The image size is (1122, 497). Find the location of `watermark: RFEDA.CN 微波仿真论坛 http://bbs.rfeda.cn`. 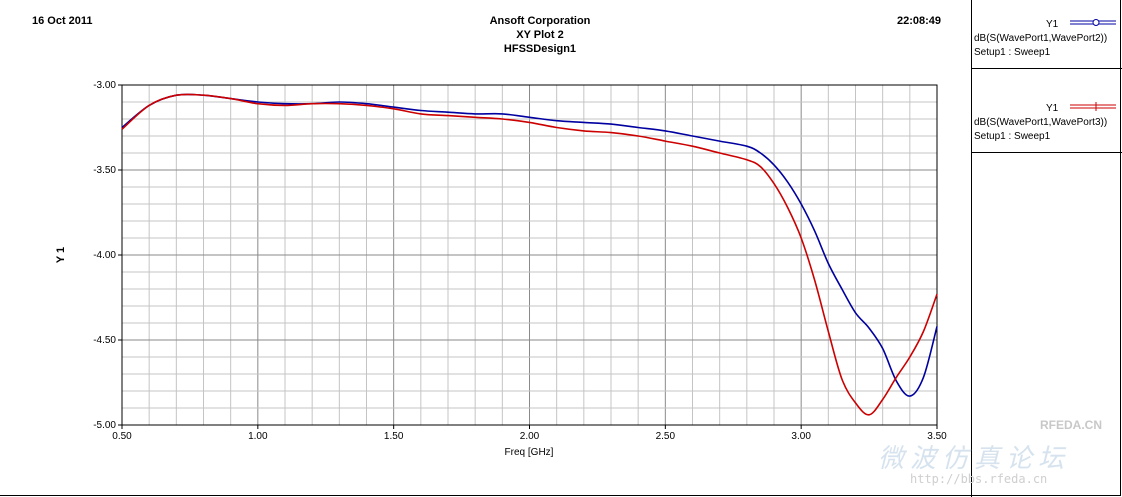

watermark: RFEDA.CN 微波仿真论坛 http://bbs.rfeda.cn is located at coordinates (990, 448).